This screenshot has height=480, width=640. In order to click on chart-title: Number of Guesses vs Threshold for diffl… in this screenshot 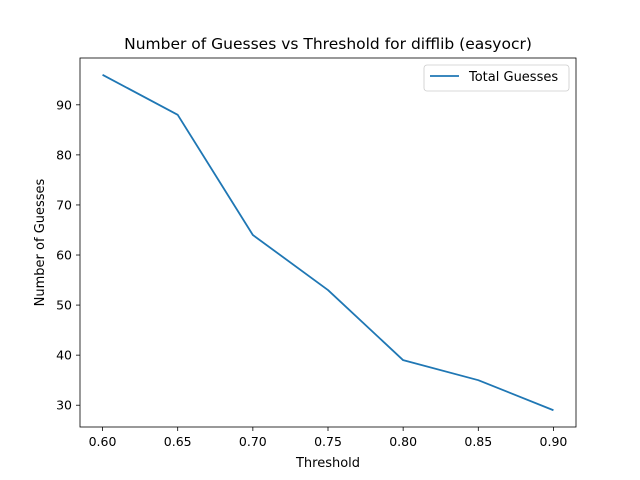, I will do `click(328, 44)`.